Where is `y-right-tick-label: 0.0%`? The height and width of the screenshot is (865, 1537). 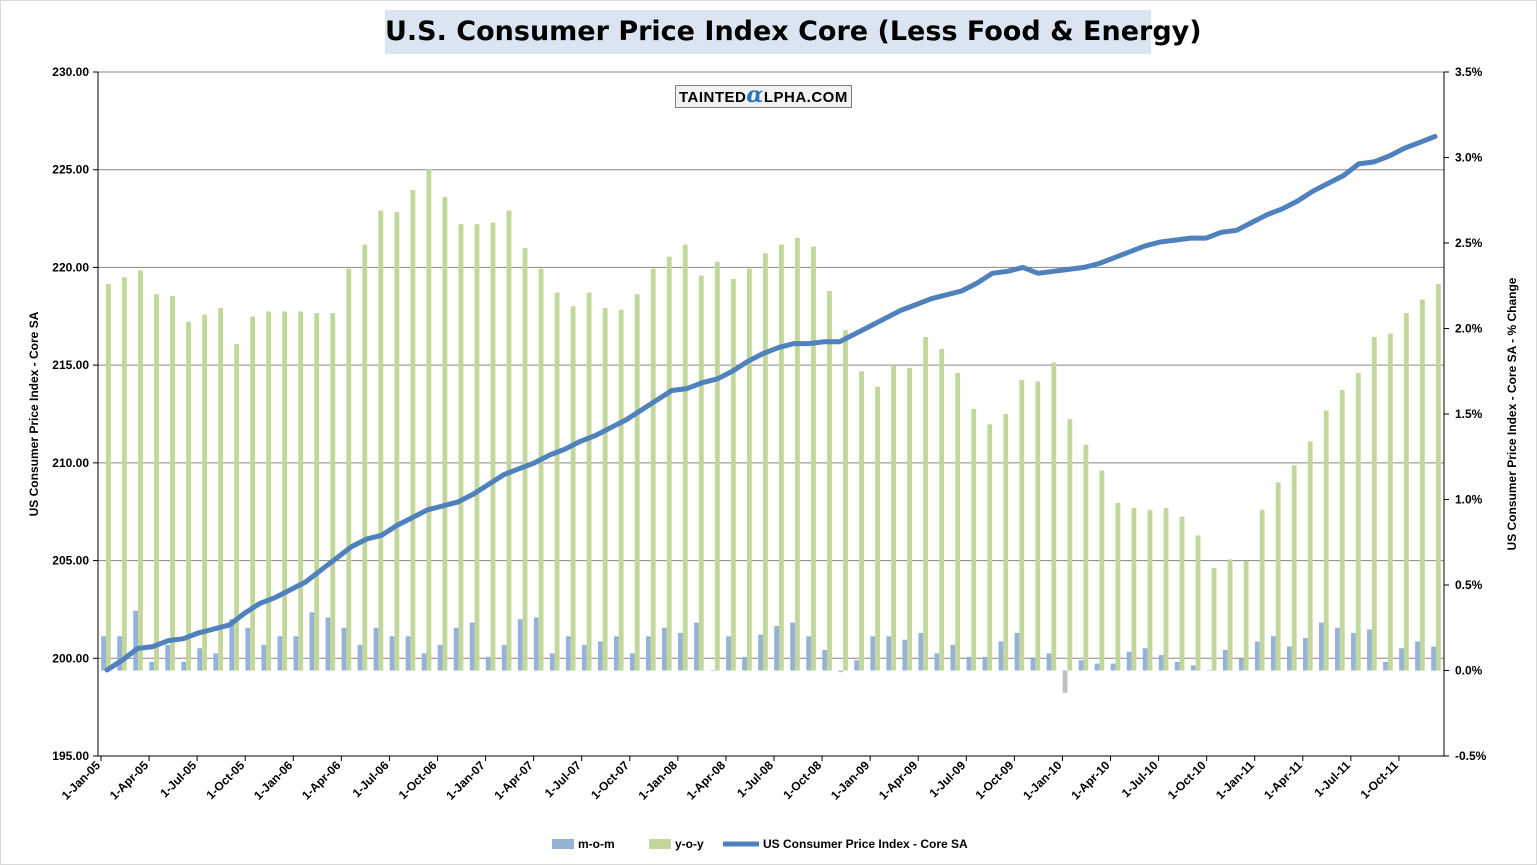
y-right-tick-label: 0.0% is located at coordinates (1469, 671).